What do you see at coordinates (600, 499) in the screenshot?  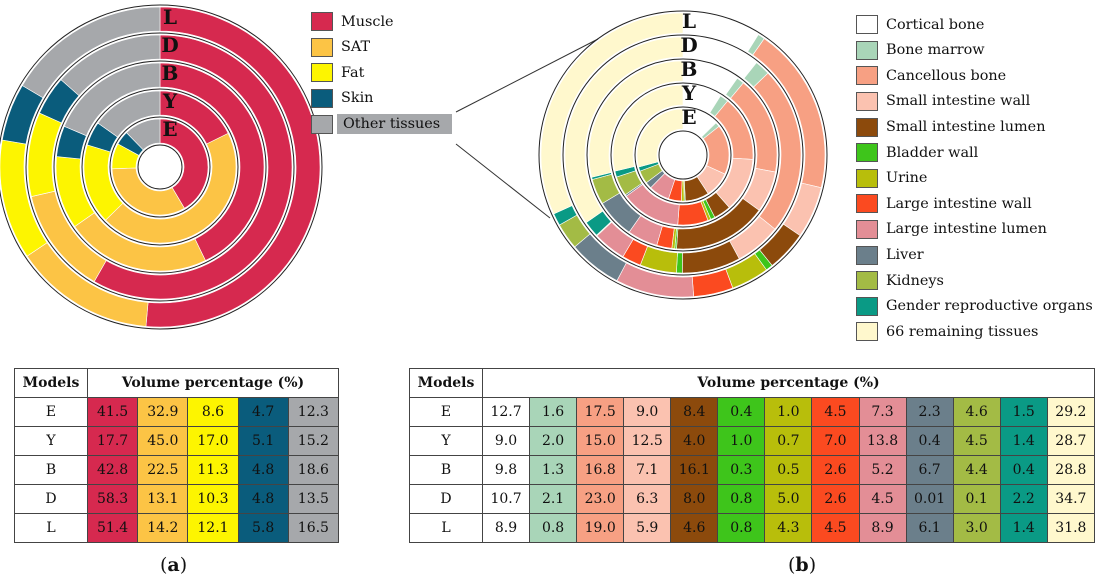 I see `value-cell: 23.0` at bounding box center [600, 499].